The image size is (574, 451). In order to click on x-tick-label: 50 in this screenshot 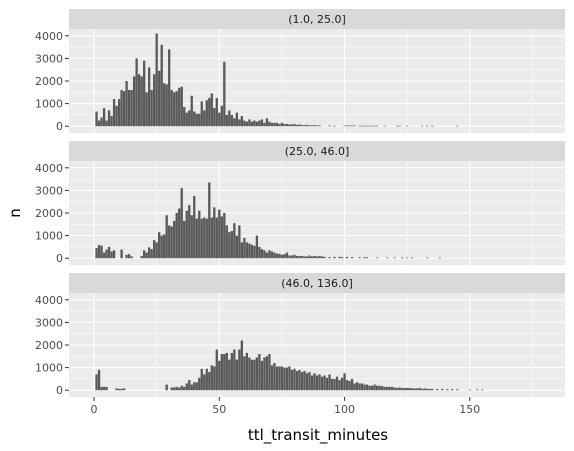, I will do `click(219, 409)`.